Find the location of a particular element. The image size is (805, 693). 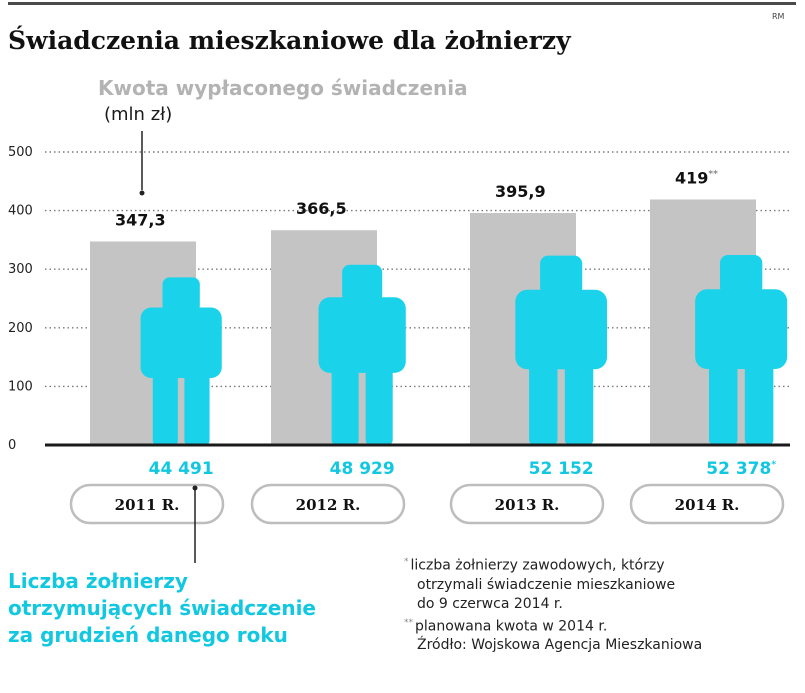

footnote-1-text-1: liczba żołnierzy zawodowych, którzy is located at coordinates (537, 565).